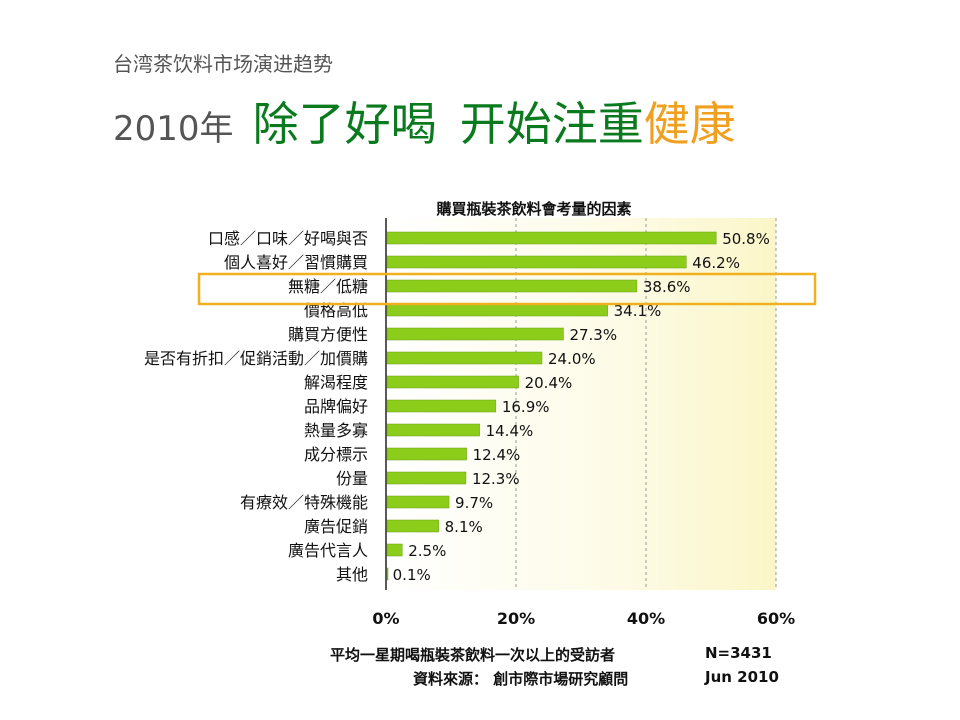 Image resolution: width=960 pixels, height=720 pixels. What do you see at coordinates (173, 129) in the screenshot?
I see `headline-year: 2010年` at bounding box center [173, 129].